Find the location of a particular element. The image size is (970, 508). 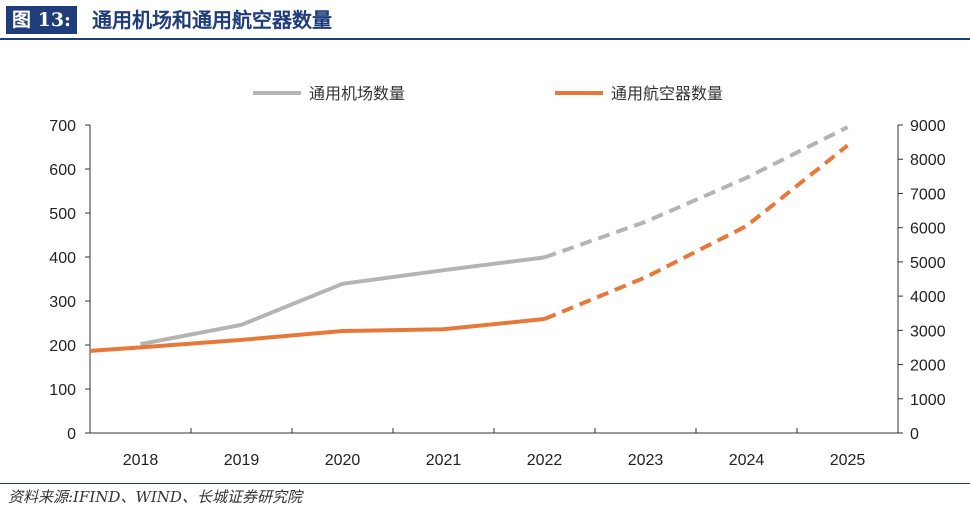

legend-label-1: 通用机场数量 is located at coordinates (357, 93).